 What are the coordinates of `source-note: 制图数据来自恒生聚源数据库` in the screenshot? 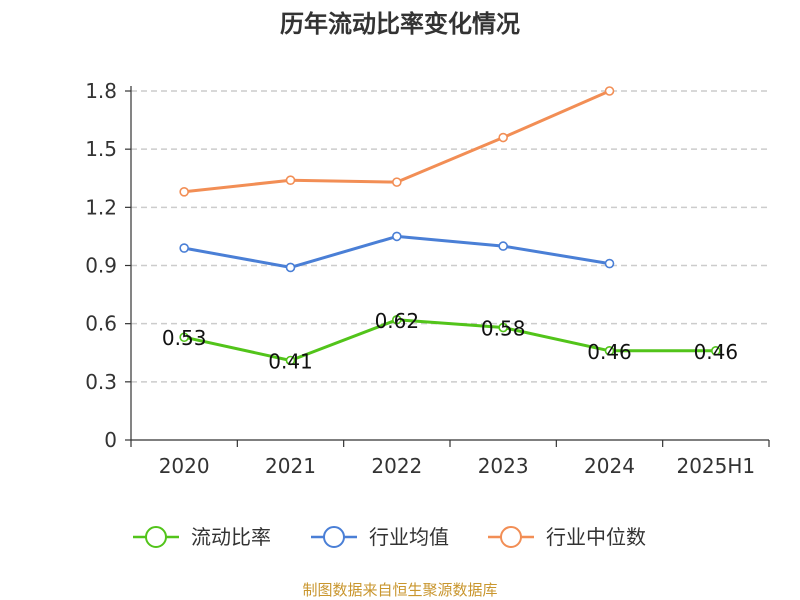 It's located at (399, 590).